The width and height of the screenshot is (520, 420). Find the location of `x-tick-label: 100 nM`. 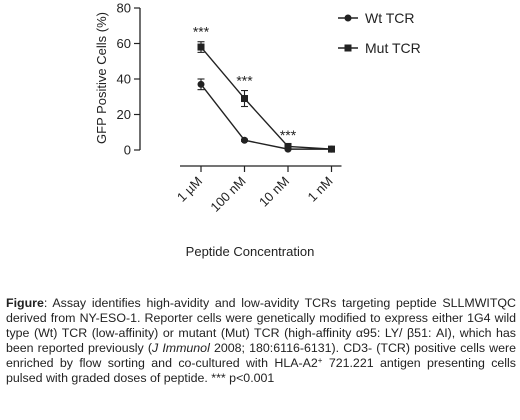

x-tick-label: 100 nM is located at coordinates (227, 194).